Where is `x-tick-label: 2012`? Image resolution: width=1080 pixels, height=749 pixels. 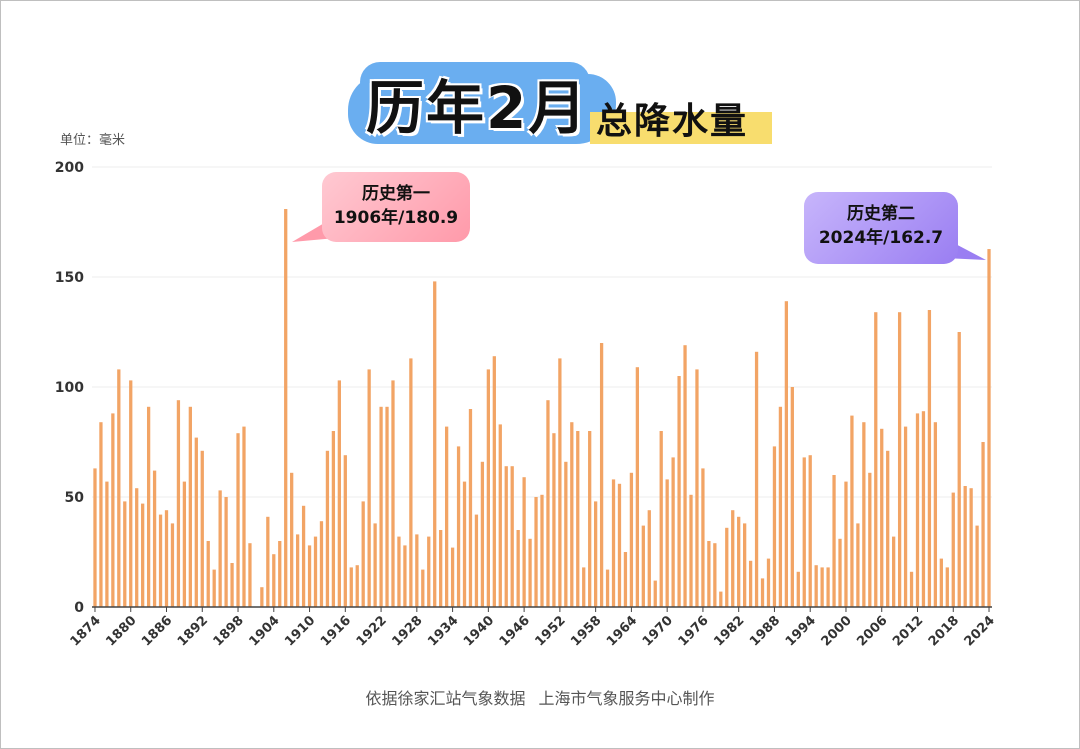 x-tick-label: 2012 is located at coordinates (908, 631).